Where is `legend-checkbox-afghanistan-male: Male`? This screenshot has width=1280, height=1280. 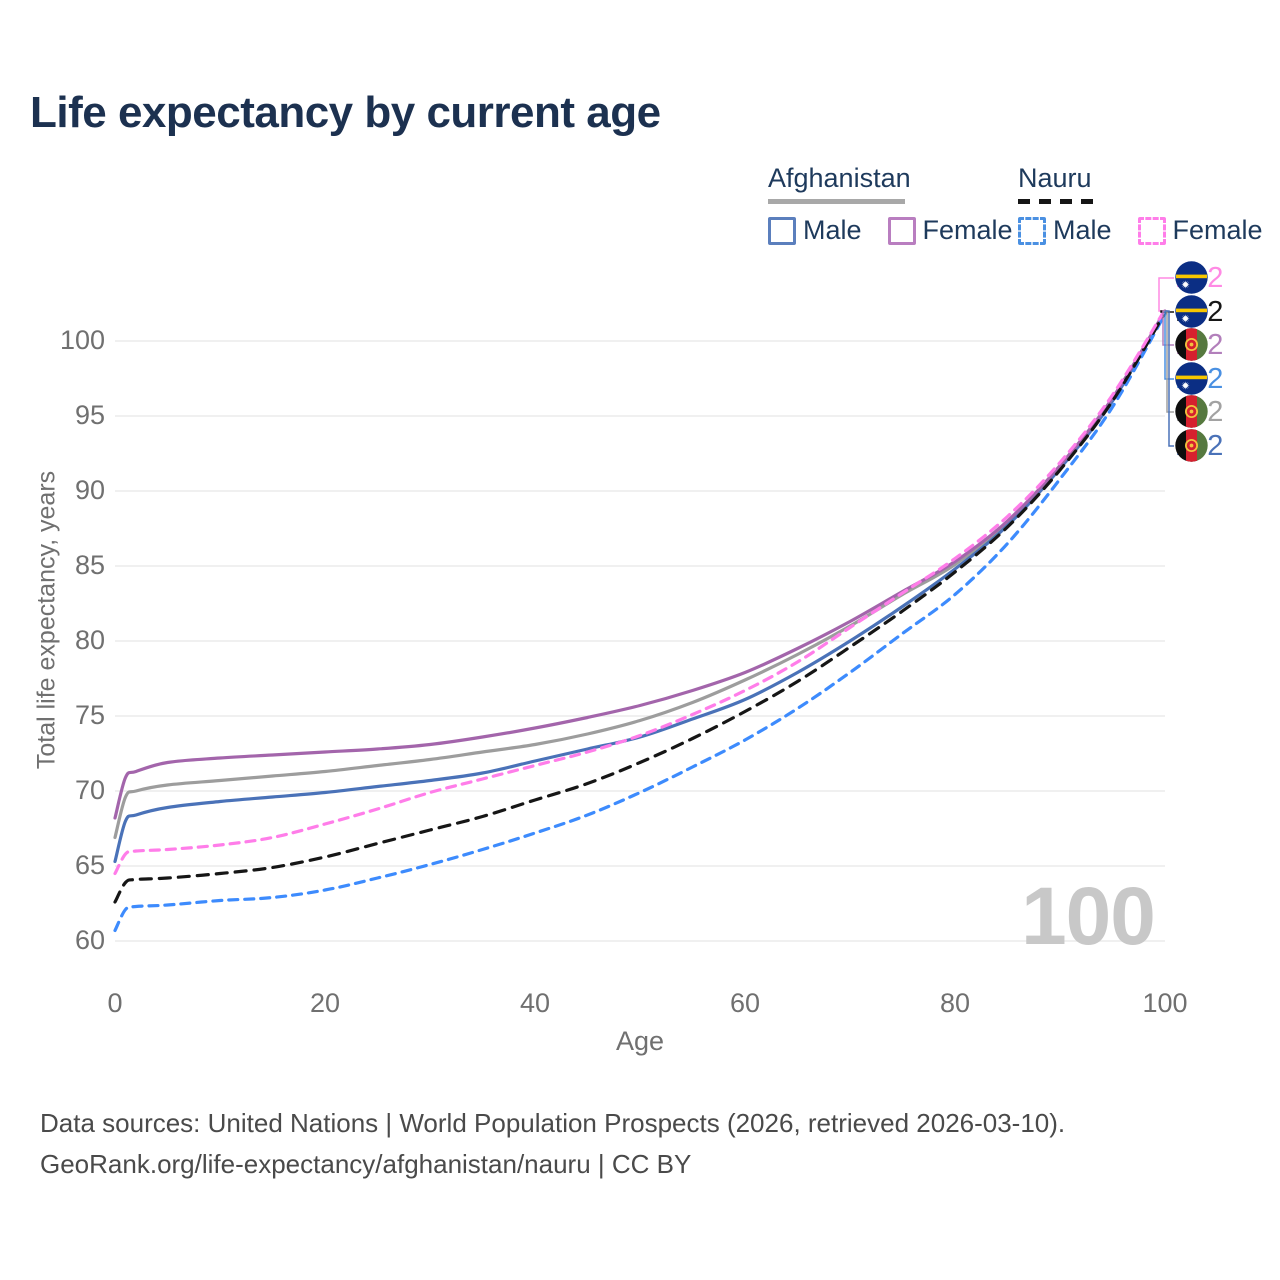 legend-checkbox-afghanistan-male: Male is located at coordinates (815, 230).